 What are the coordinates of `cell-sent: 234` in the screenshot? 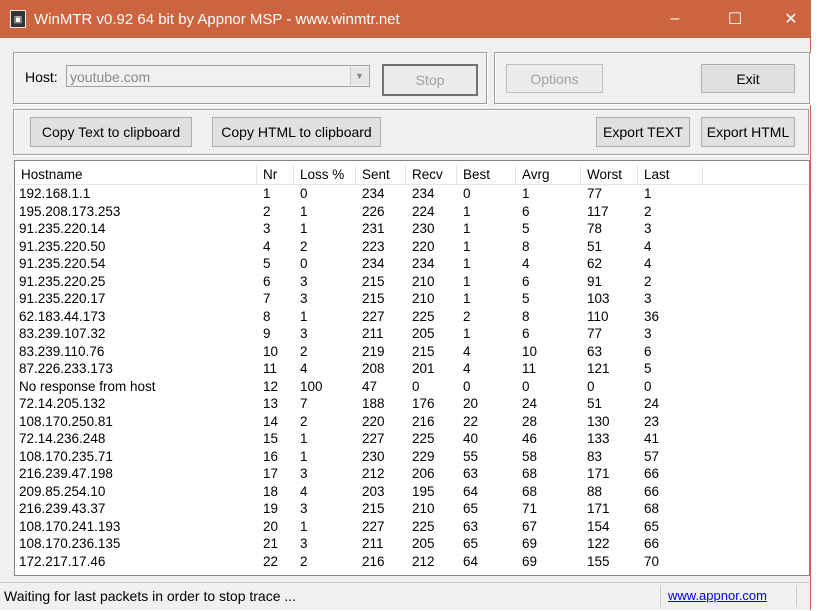 It's located at (373, 263).